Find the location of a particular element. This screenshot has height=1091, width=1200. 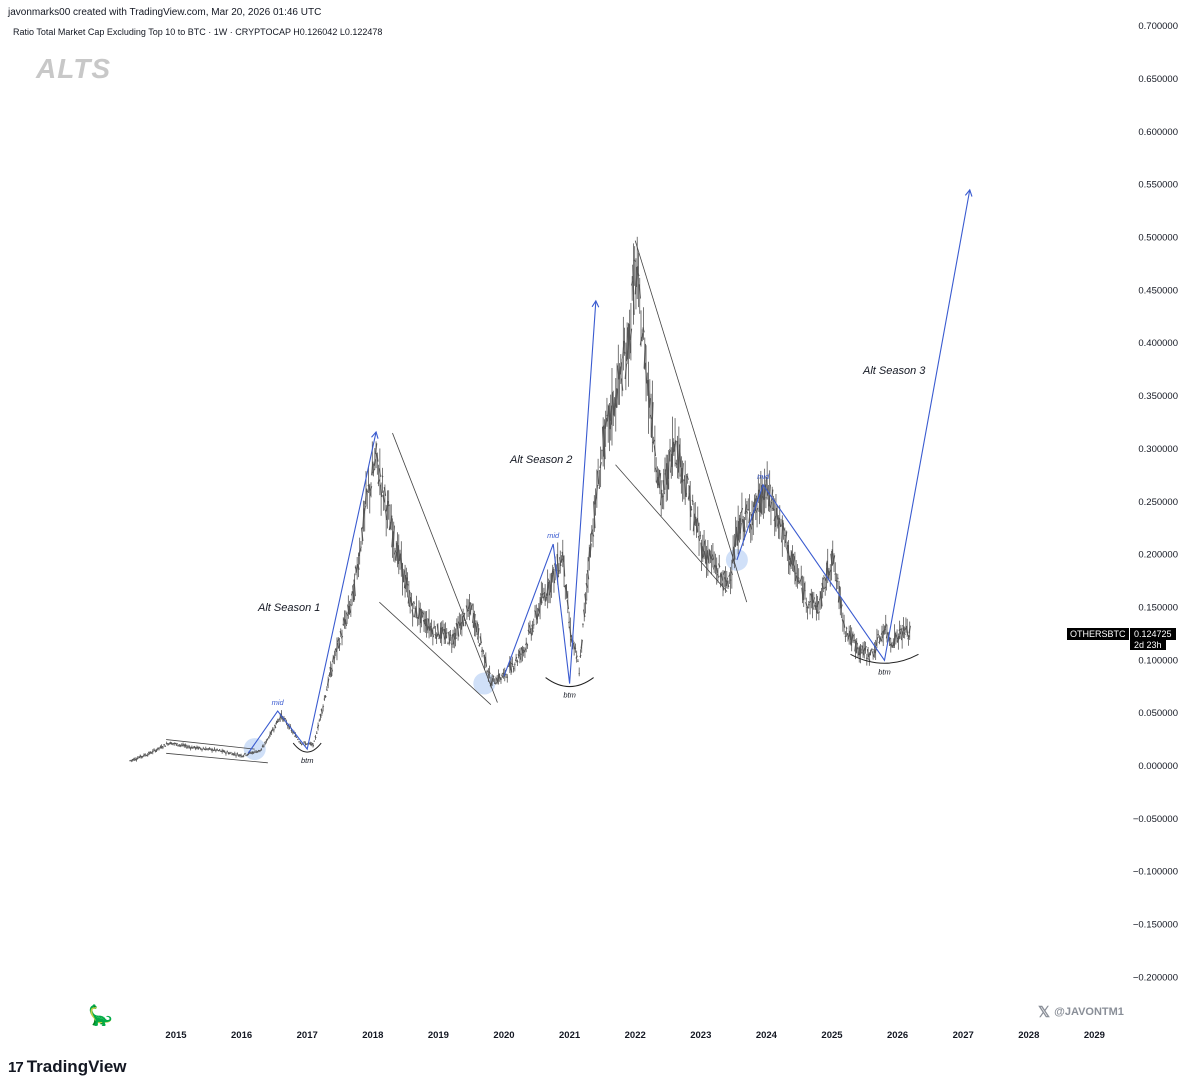

y-tick-label: 0.500000 is located at coordinates (1158, 238).